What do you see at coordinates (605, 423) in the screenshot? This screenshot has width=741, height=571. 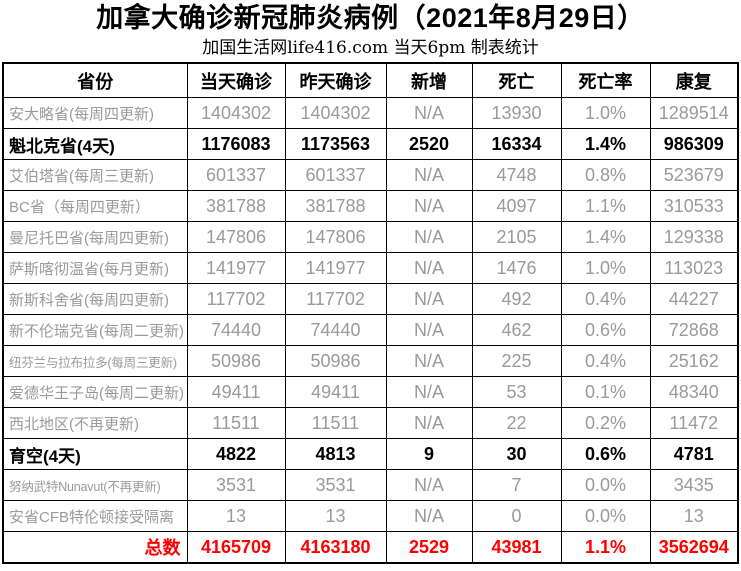 I see `cell-death-rate: 0.2%` at bounding box center [605, 423].